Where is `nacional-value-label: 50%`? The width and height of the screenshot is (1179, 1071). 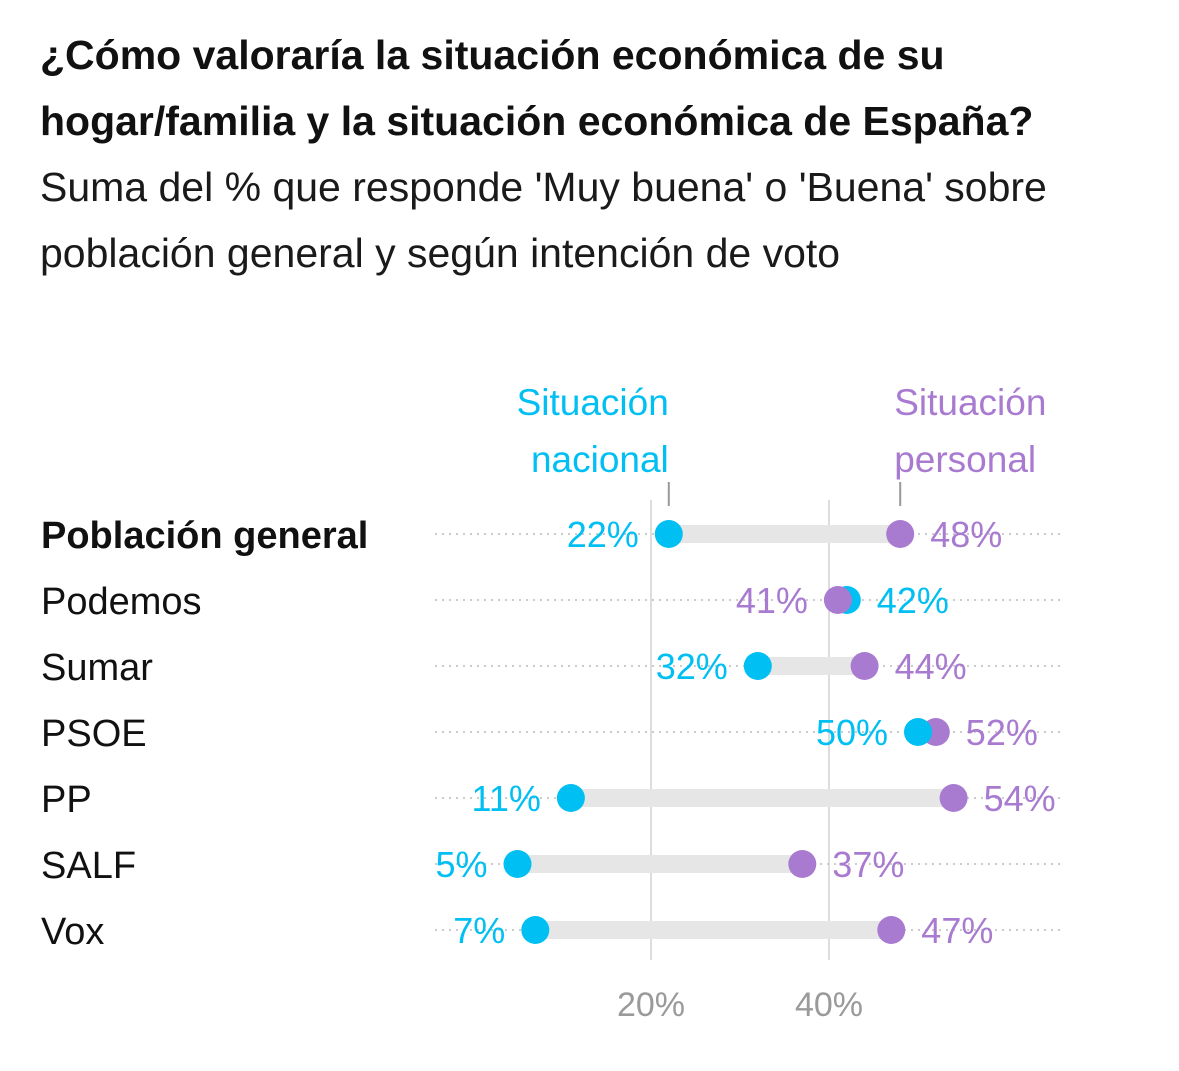
nacional-value-label: 50% is located at coordinates (852, 732).